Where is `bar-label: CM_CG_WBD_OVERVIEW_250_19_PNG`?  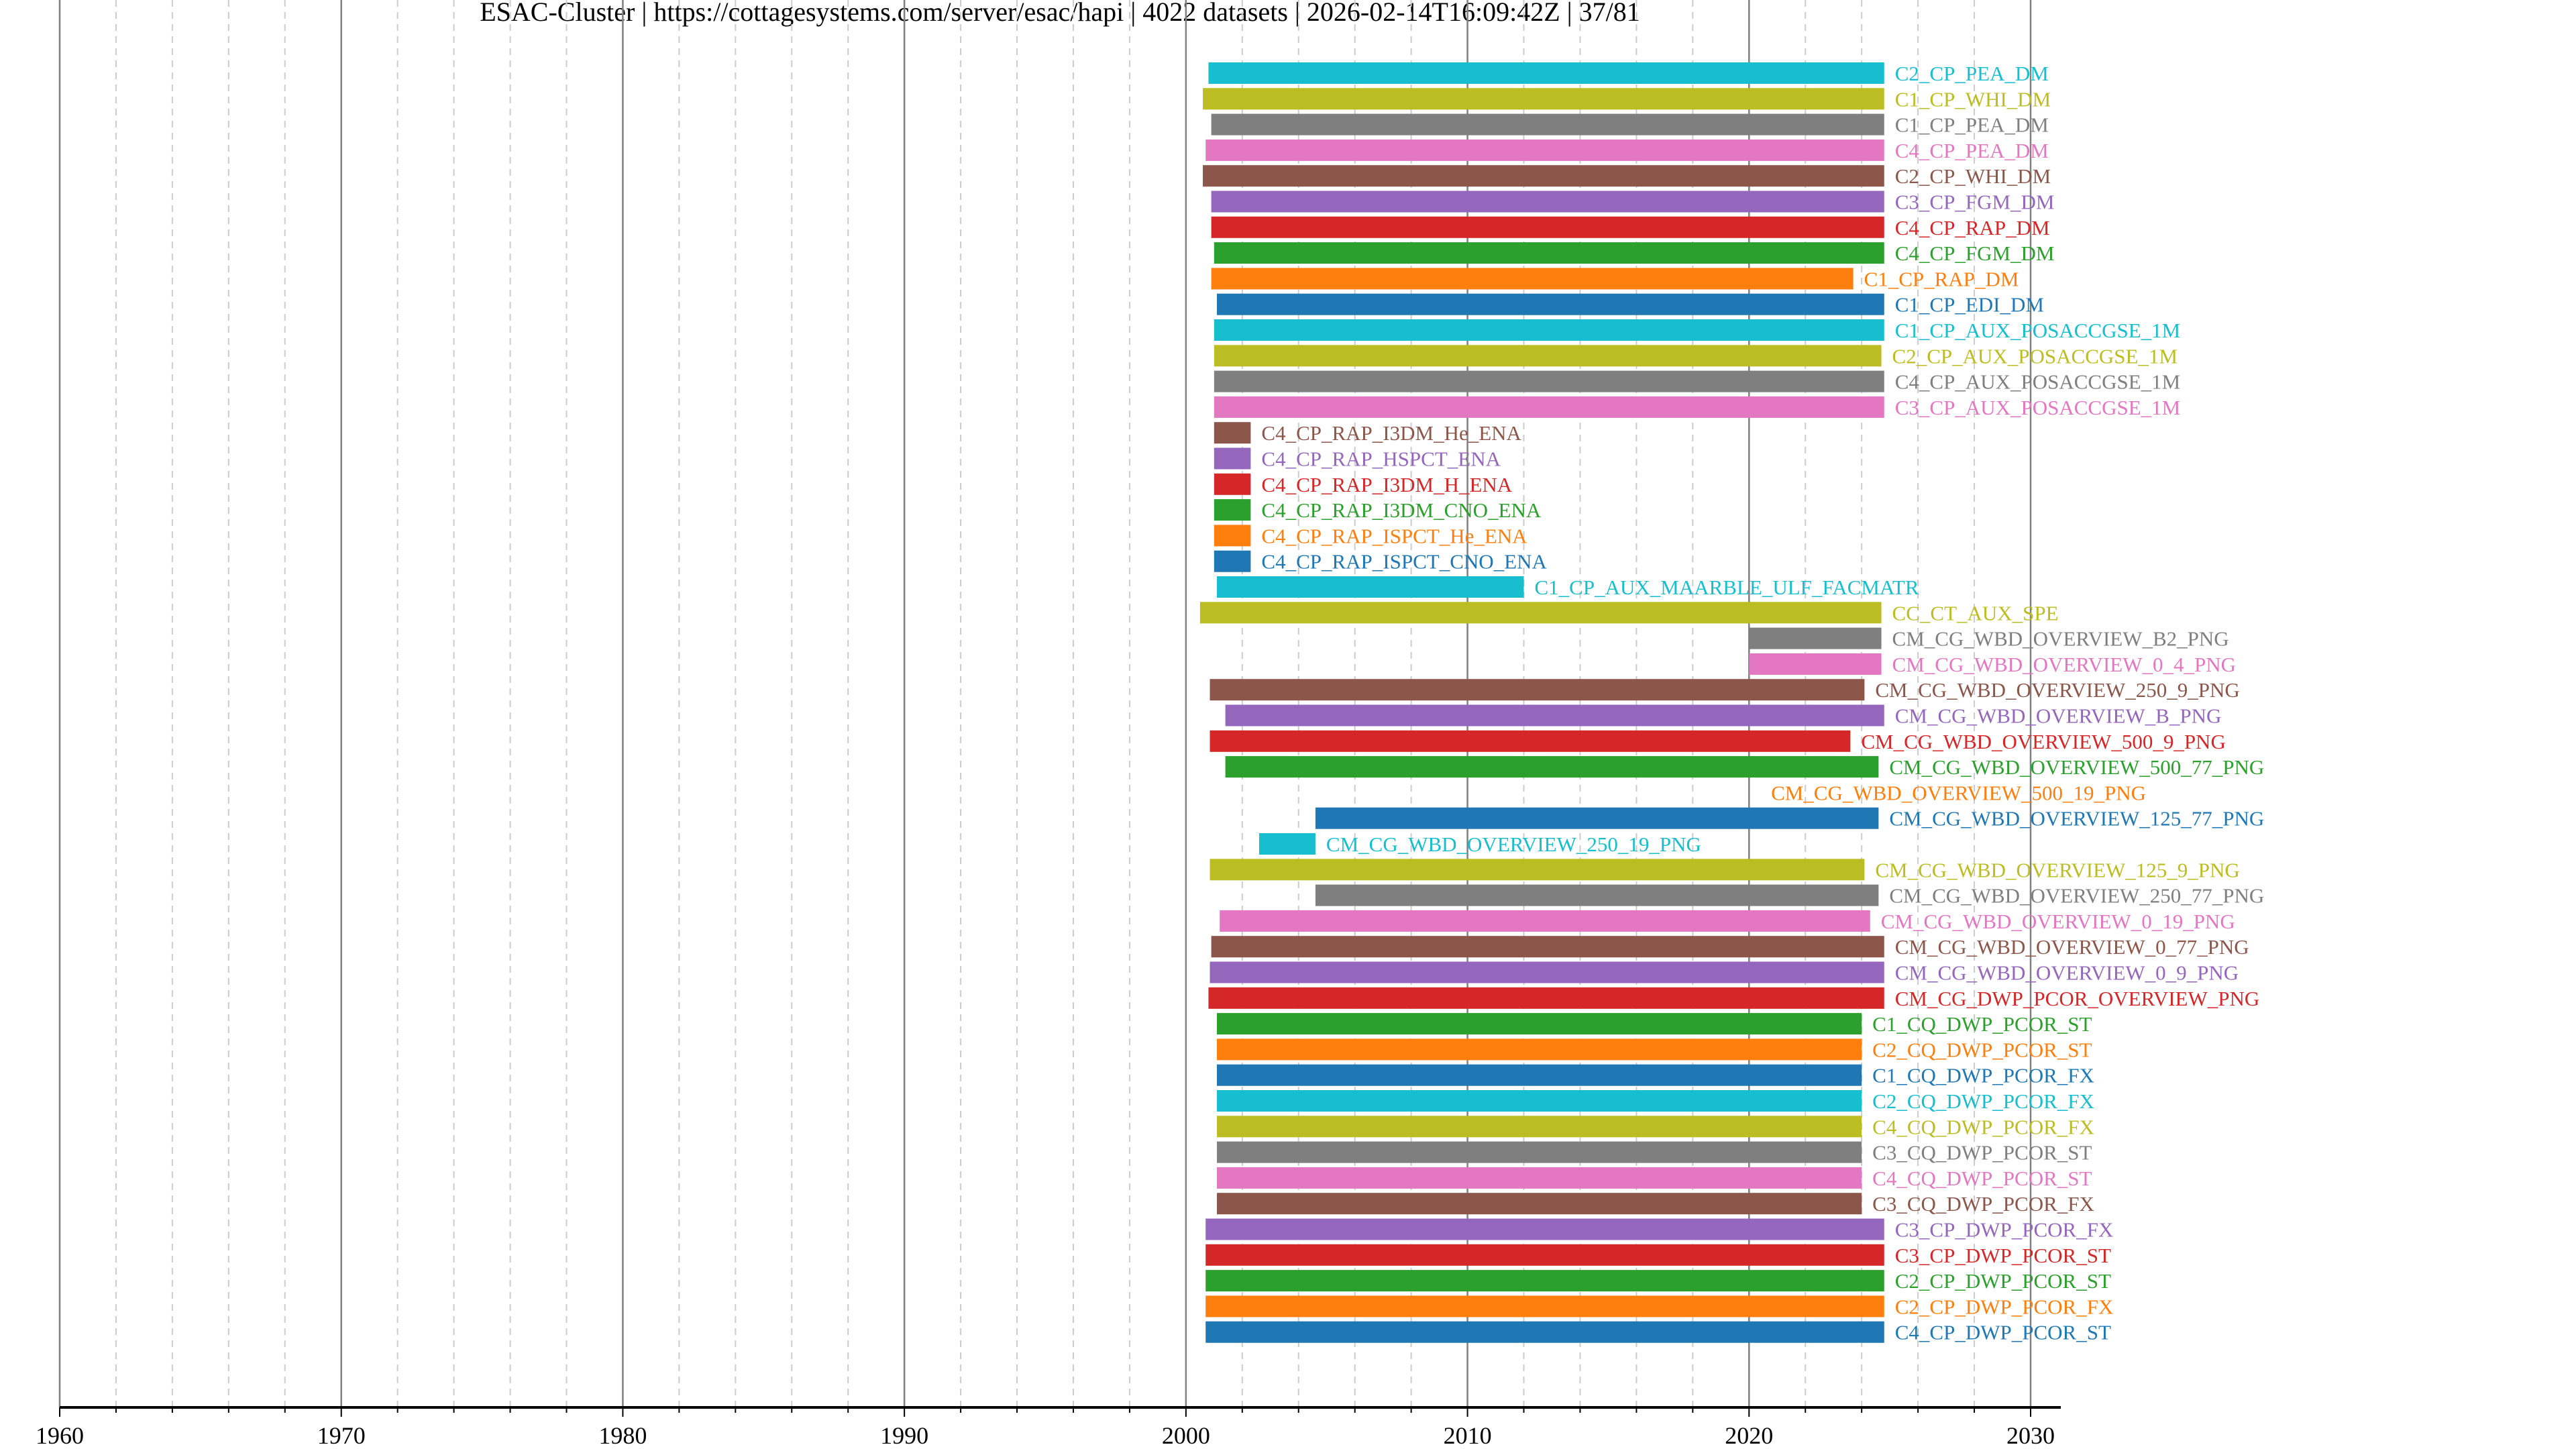 bar-label: CM_CG_WBD_OVERVIEW_250_19_PNG is located at coordinates (1513, 844).